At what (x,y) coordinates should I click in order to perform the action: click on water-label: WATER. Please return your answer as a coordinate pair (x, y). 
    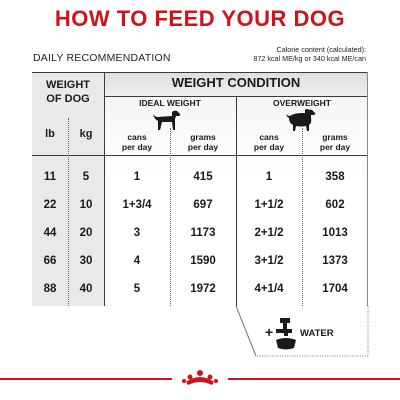
    Looking at the image, I should click on (317, 333).